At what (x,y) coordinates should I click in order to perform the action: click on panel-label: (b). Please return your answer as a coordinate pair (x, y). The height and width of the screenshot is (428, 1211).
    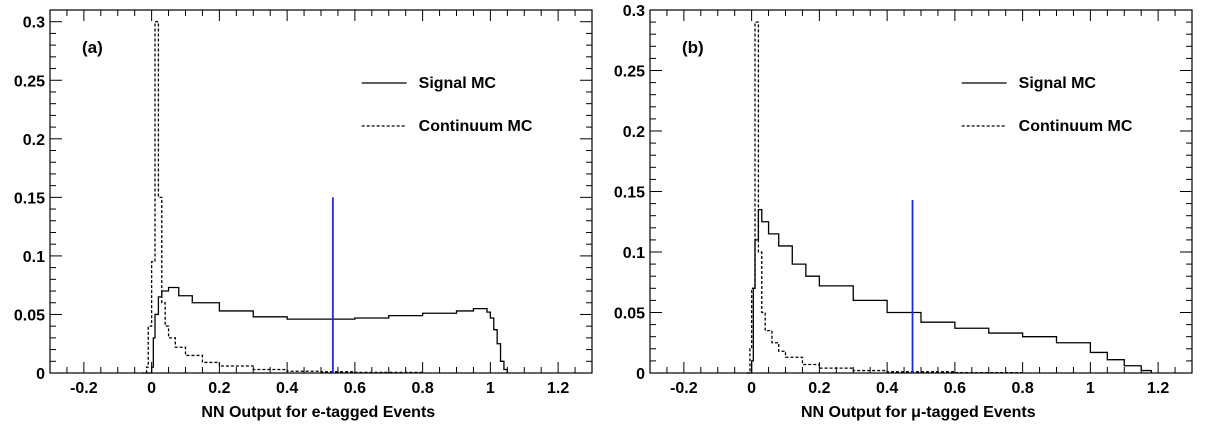
    Looking at the image, I should click on (693, 47).